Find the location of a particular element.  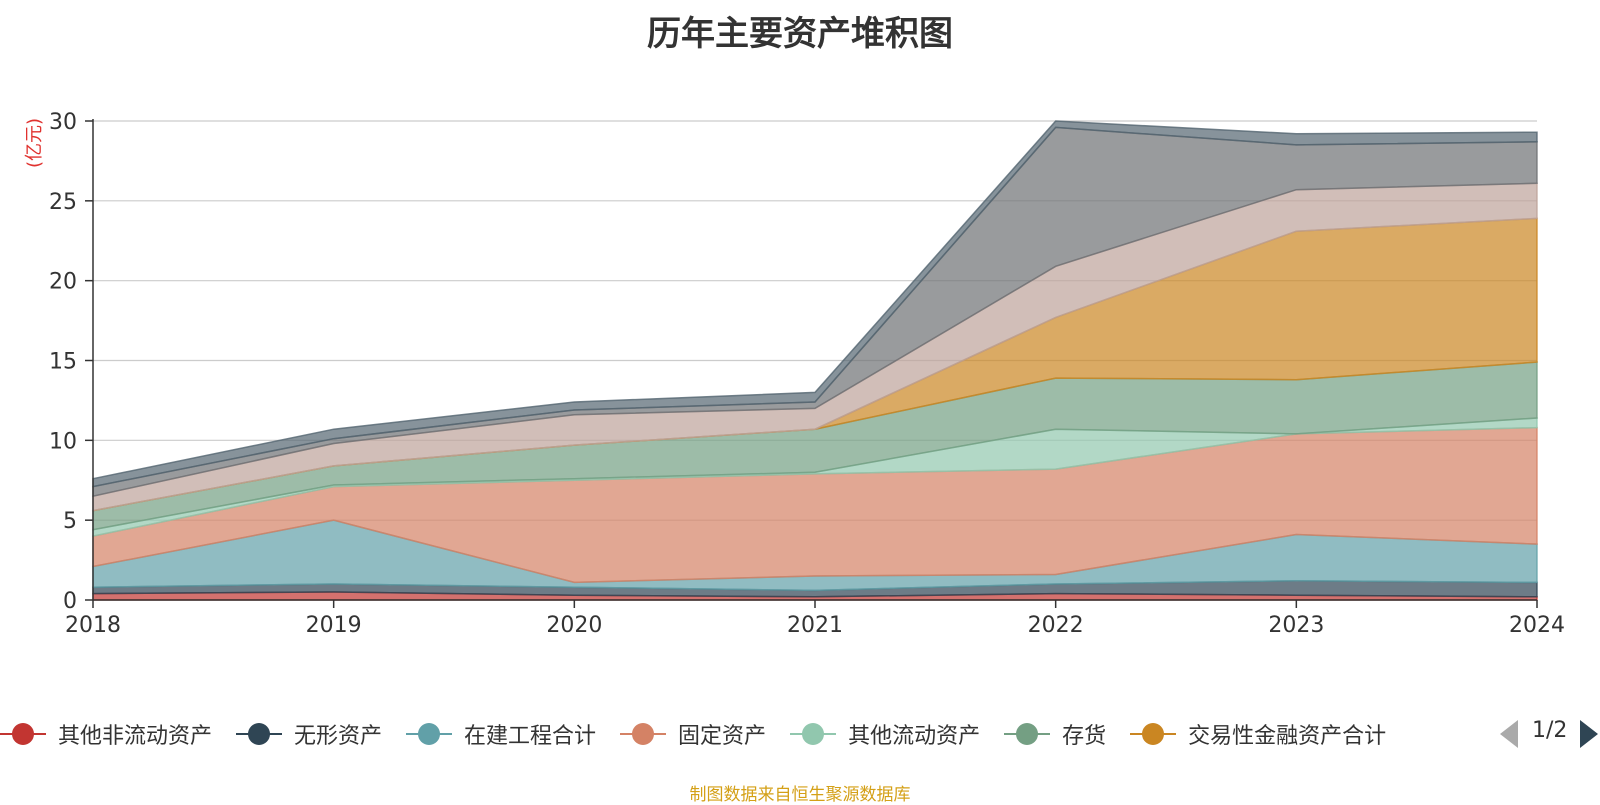

legend-item: 固定资产 is located at coordinates (693, 734).